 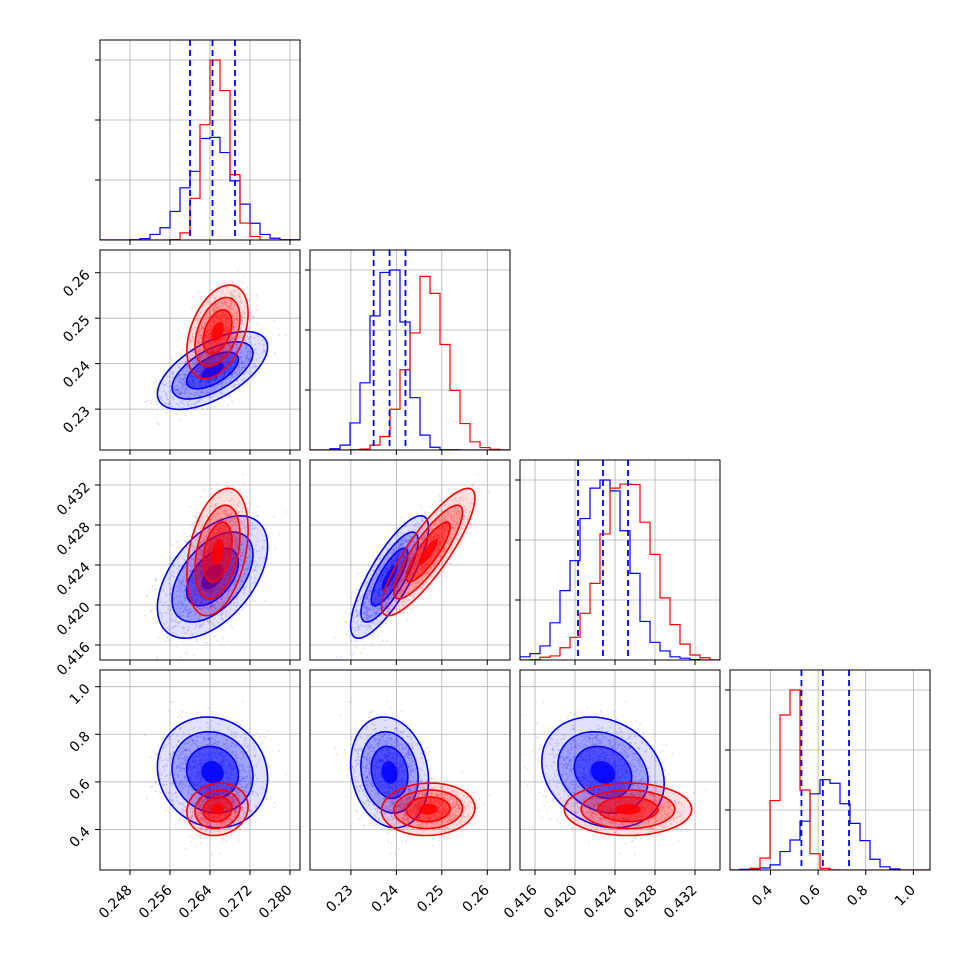 What do you see at coordinates (561, 902) in the screenshot?
I see `x-tick-label: 0.420` at bounding box center [561, 902].